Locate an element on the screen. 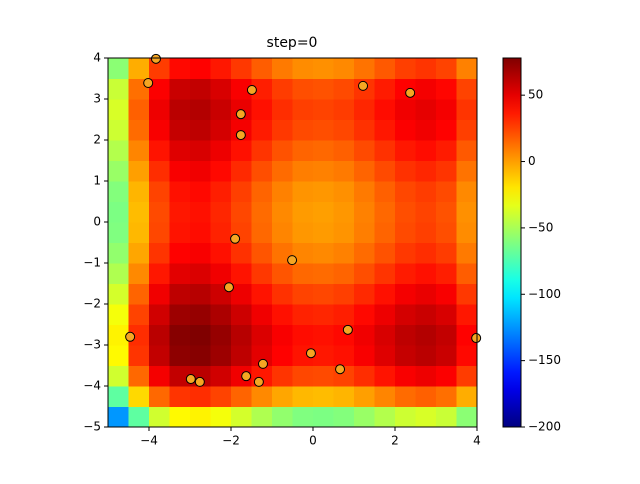  x-tick-label: 4 is located at coordinates (477, 441).